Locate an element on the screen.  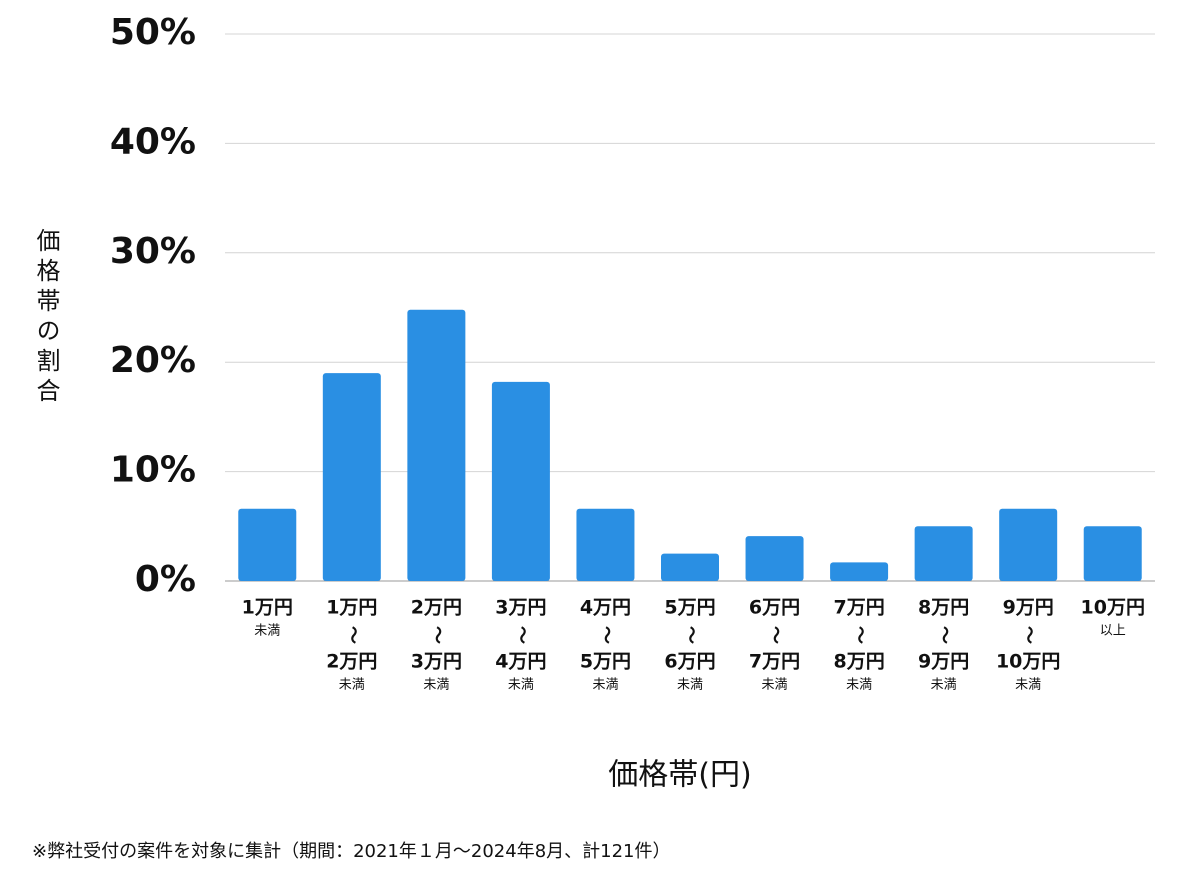
y-tick-label: 0% is located at coordinates (165, 579).